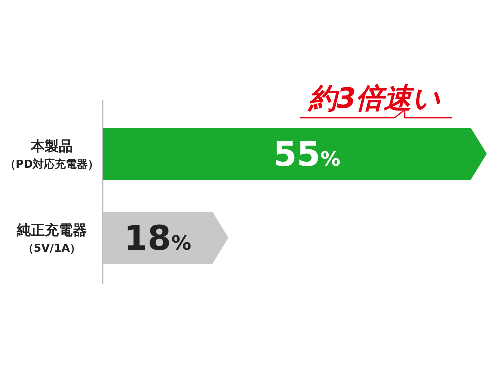 This screenshot has height=368, width=490. What do you see at coordinates (374, 98) in the screenshot?
I see `annotation: 約3倍速い` at bounding box center [374, 98].